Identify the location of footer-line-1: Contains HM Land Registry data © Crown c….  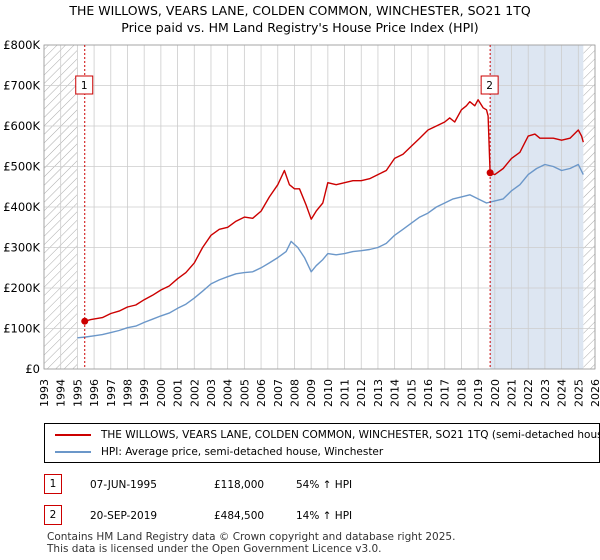
(251, 537).